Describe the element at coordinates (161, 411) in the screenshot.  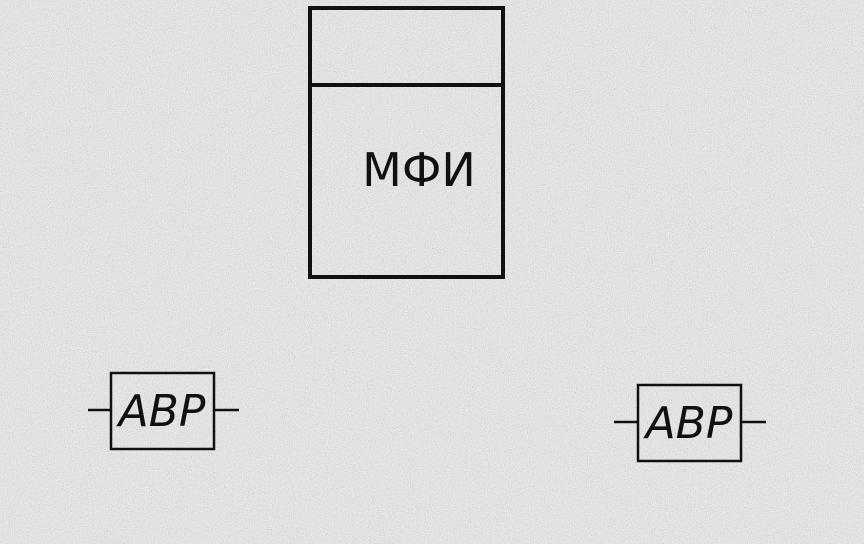
I see `abp-left-label: ABP` at that location.